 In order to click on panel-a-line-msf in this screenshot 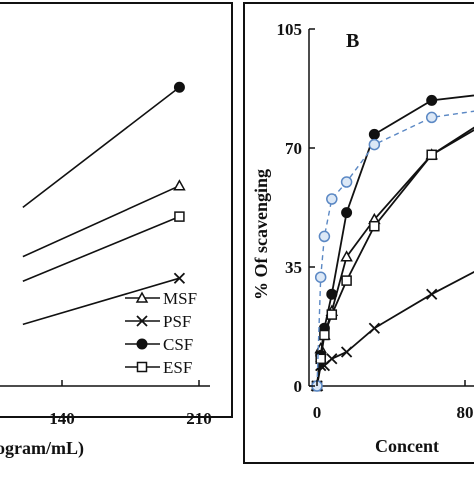, I will do `click(101, 221)`.